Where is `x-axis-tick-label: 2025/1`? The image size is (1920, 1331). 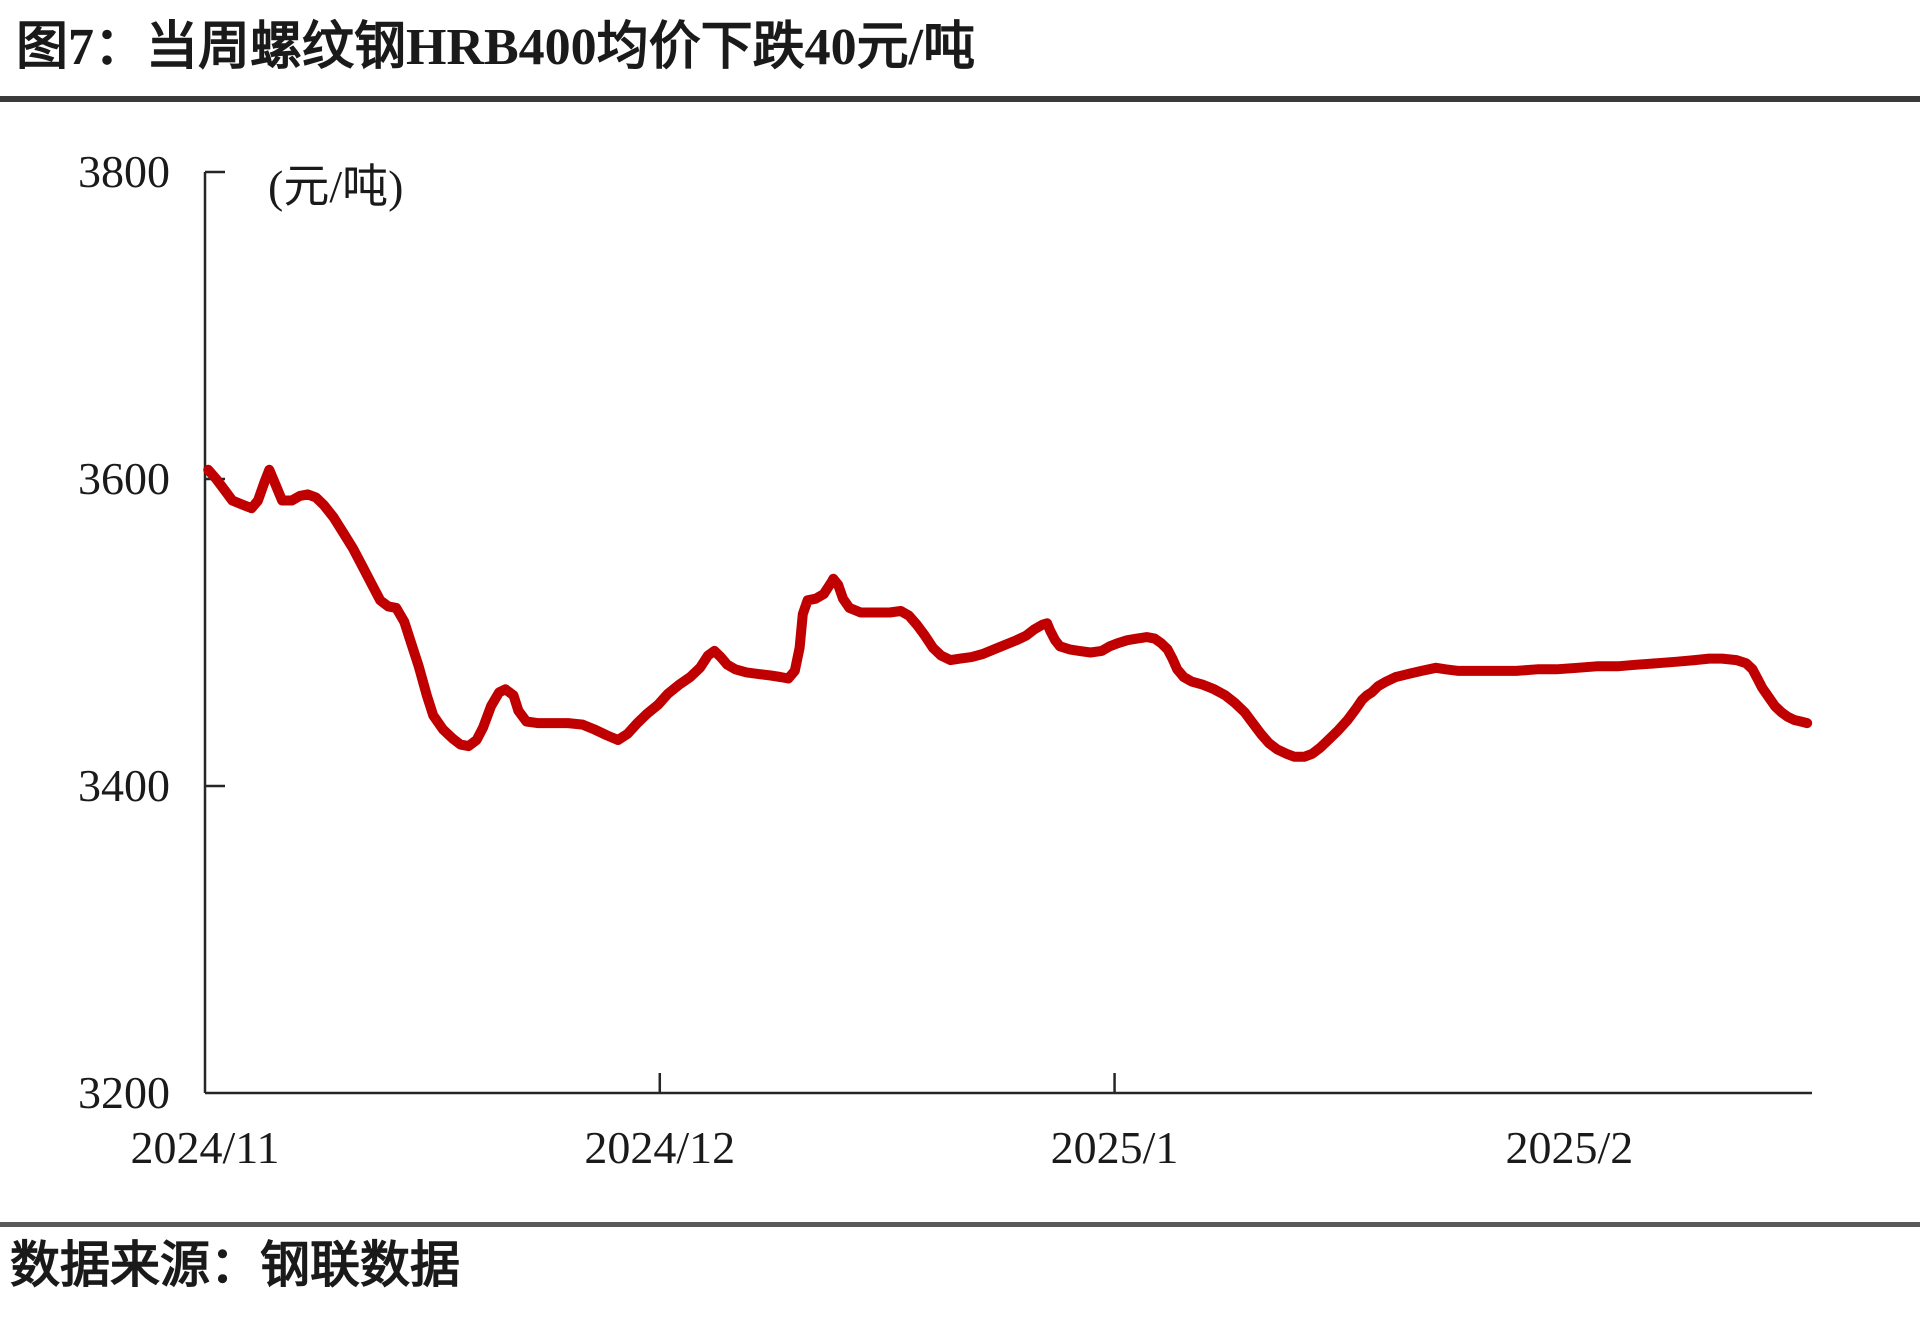 x-axis-tick-label: 2025/1 is located at coordinates (1114, 1147).